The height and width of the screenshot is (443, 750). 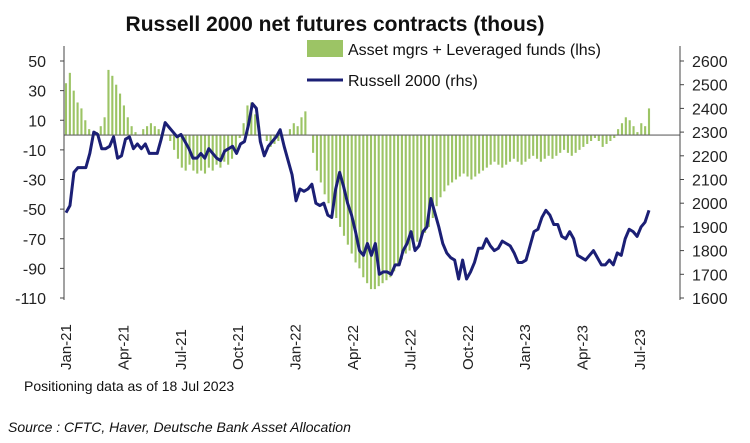 What do you see at coordinates (710, 299) in the screenshot?
I see `right-tick-label: 1600` at bounding box center [710, 299].